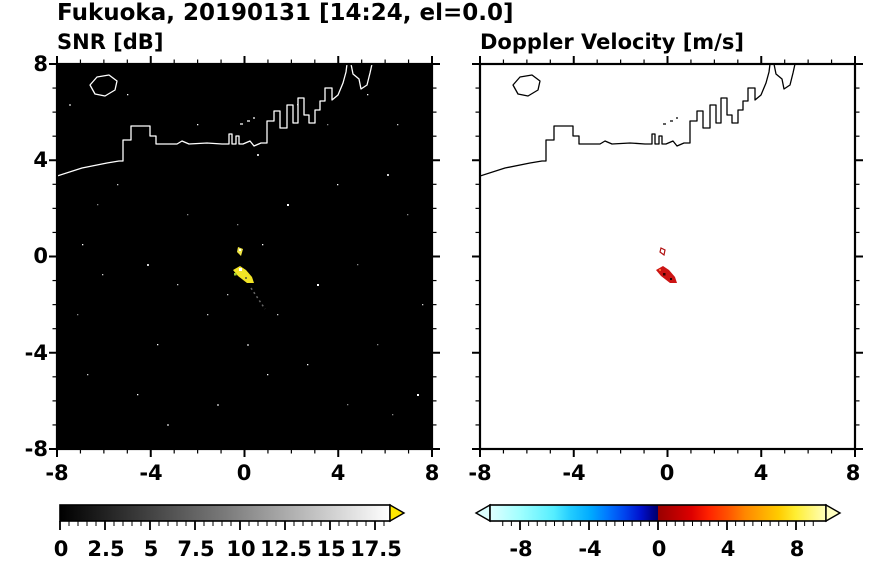  I want to click on snr-cb-label: 5, so click(151, 549).